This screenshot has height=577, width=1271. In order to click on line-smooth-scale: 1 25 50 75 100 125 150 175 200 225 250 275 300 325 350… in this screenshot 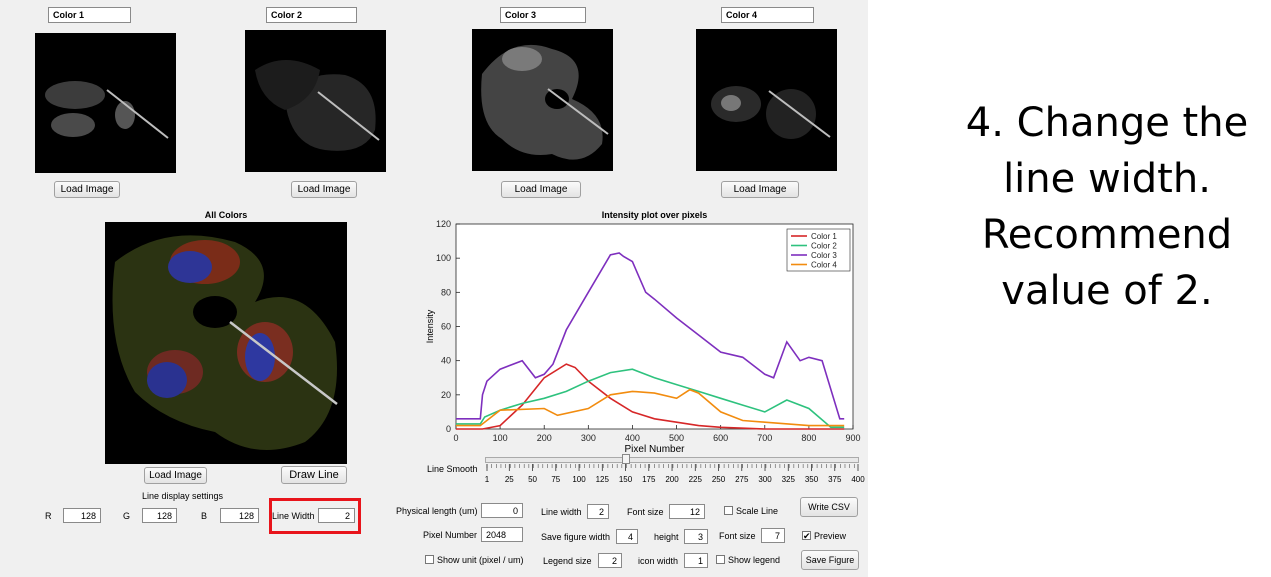, I will do `click(675, 474)`.